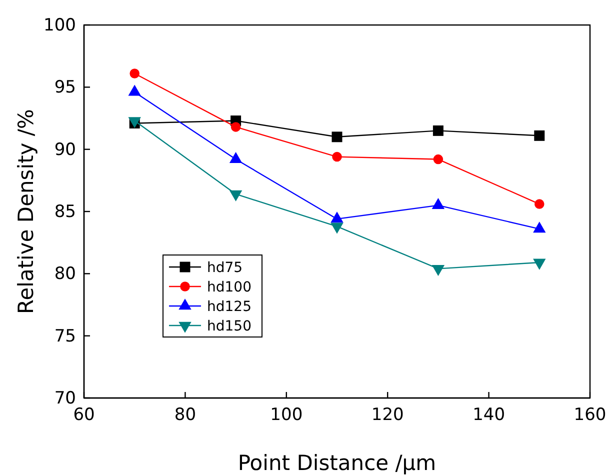  I want to click on y-tick-label: 75, so click(65, 336).